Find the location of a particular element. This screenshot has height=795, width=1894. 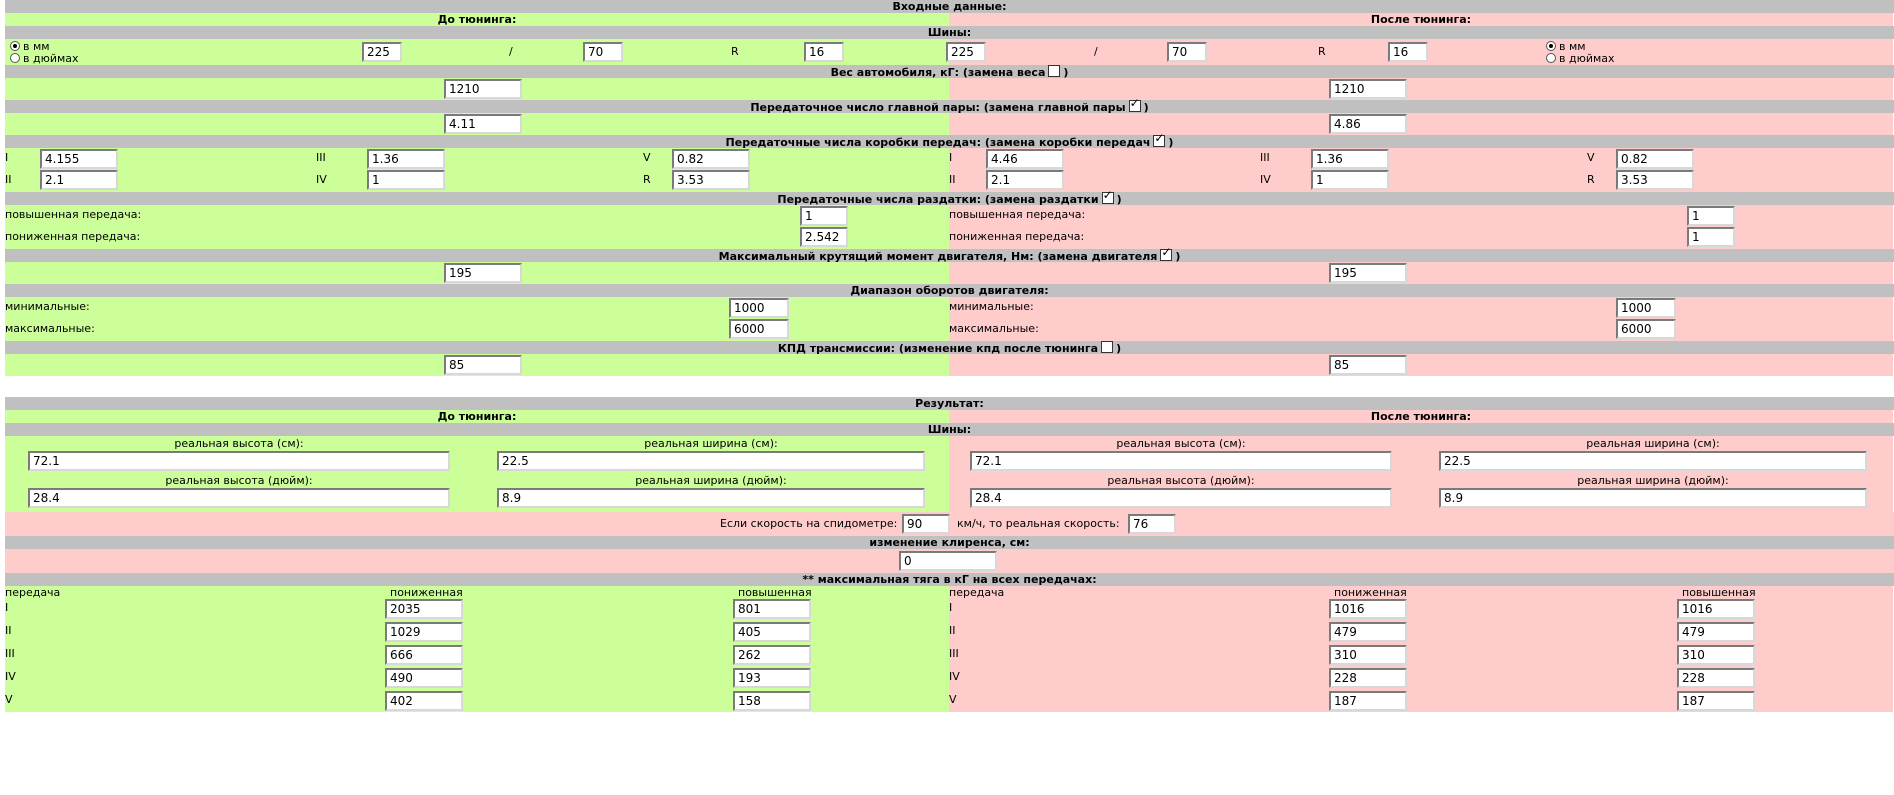

tire-r-label: R is located at coordinates (735, 51).